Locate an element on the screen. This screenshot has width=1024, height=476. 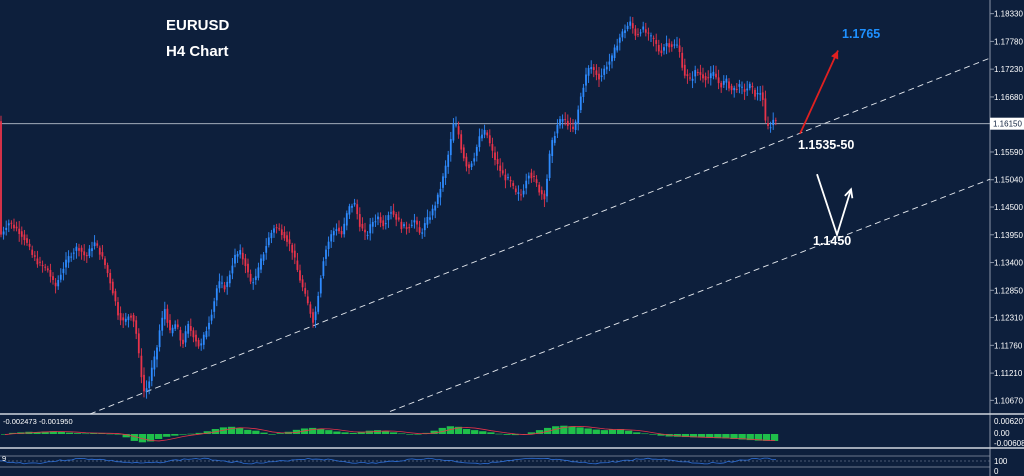
price-tick-label: 1.15590 is located at coordinates (1008, 152).